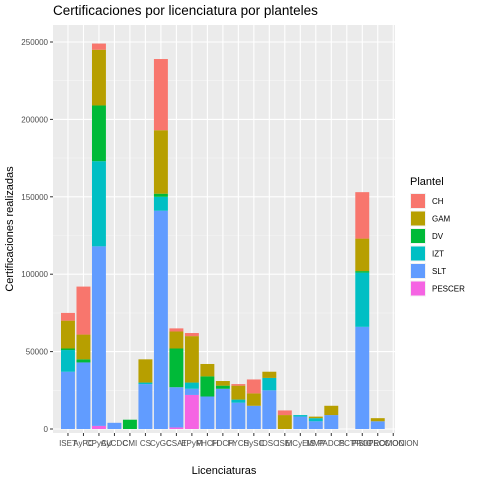 This screenshot has height=480, width=480. What do you see at coordinates (362, 443) in the screenshot?
I see `x-tick-label: PSIC` at bounding box center [362, 443].